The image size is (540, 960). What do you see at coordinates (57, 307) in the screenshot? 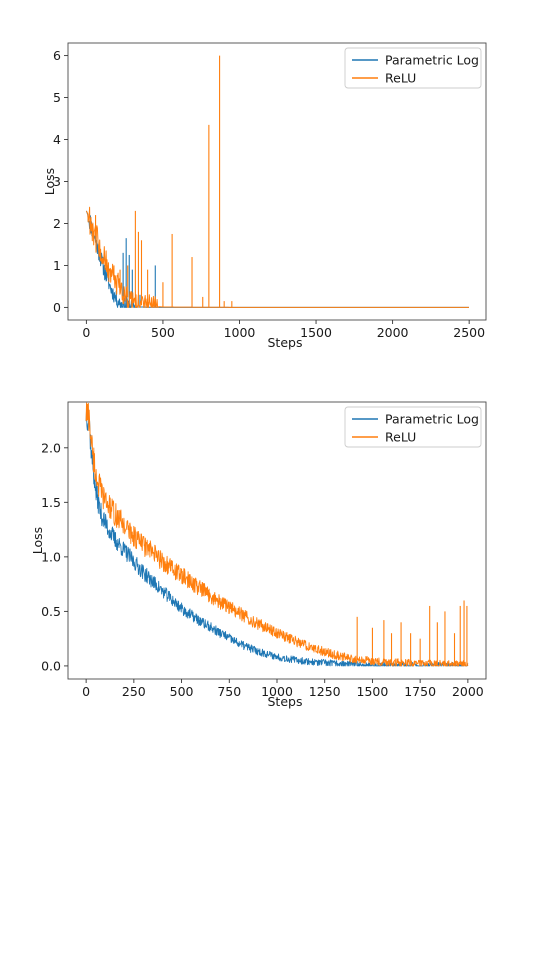
I see `y-tick-label: 0` at bounding box center [57, 307].